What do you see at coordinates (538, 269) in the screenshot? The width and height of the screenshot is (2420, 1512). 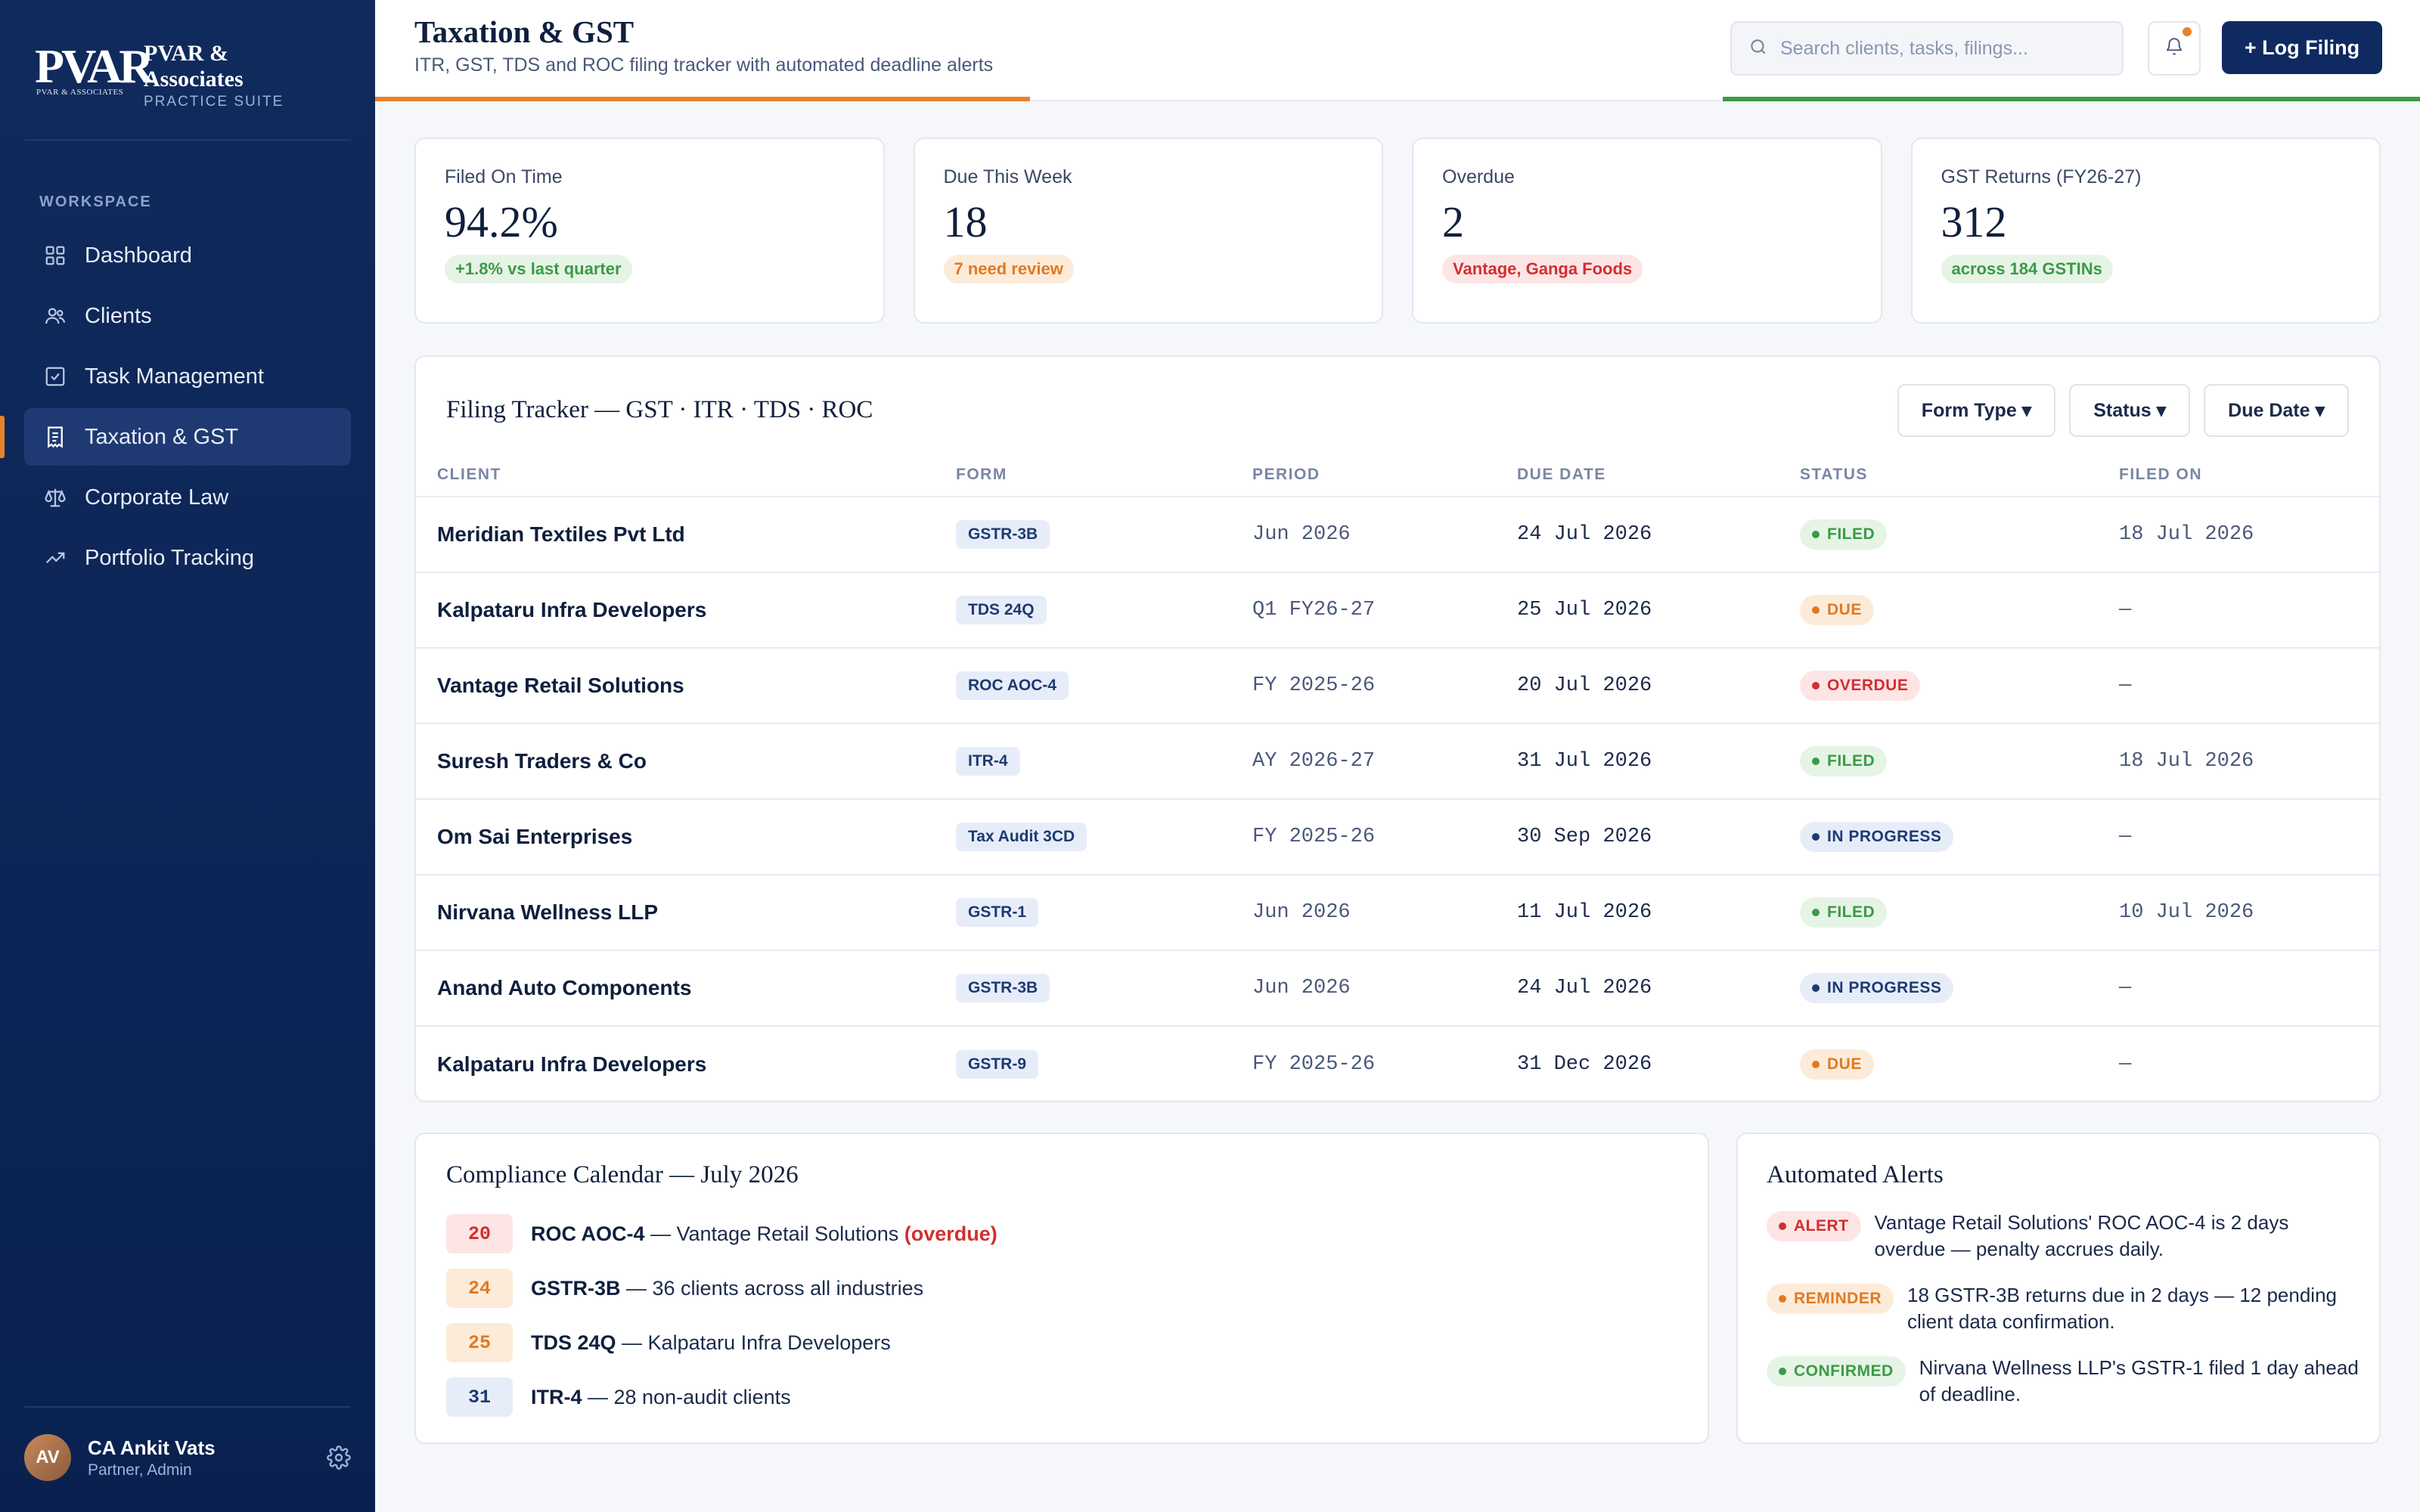 I see `kpi-note: +1.8% vs last quarter` at bounding box center [538, 269].